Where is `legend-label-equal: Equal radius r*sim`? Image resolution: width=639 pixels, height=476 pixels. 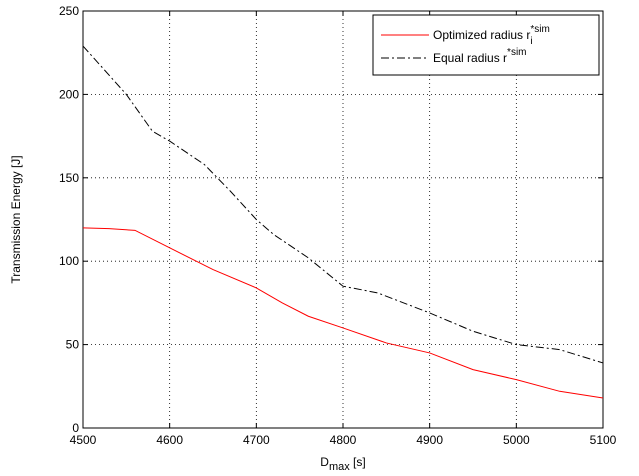
legend-label-equal: Equal radius r*sim is located at coordinates (480, 56).